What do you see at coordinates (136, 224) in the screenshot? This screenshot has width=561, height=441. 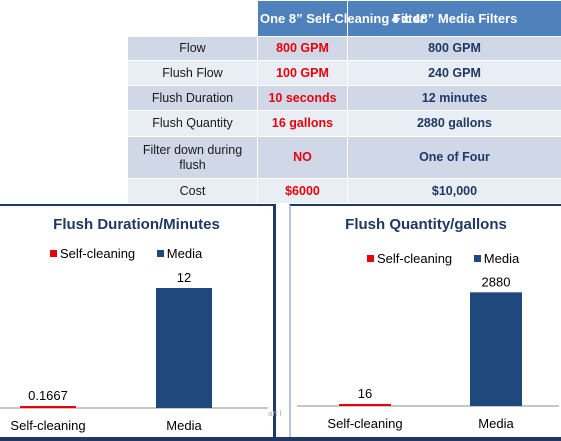 I see `chart-title: Flush Duration/Minutes` at bounding box center [136, 224].